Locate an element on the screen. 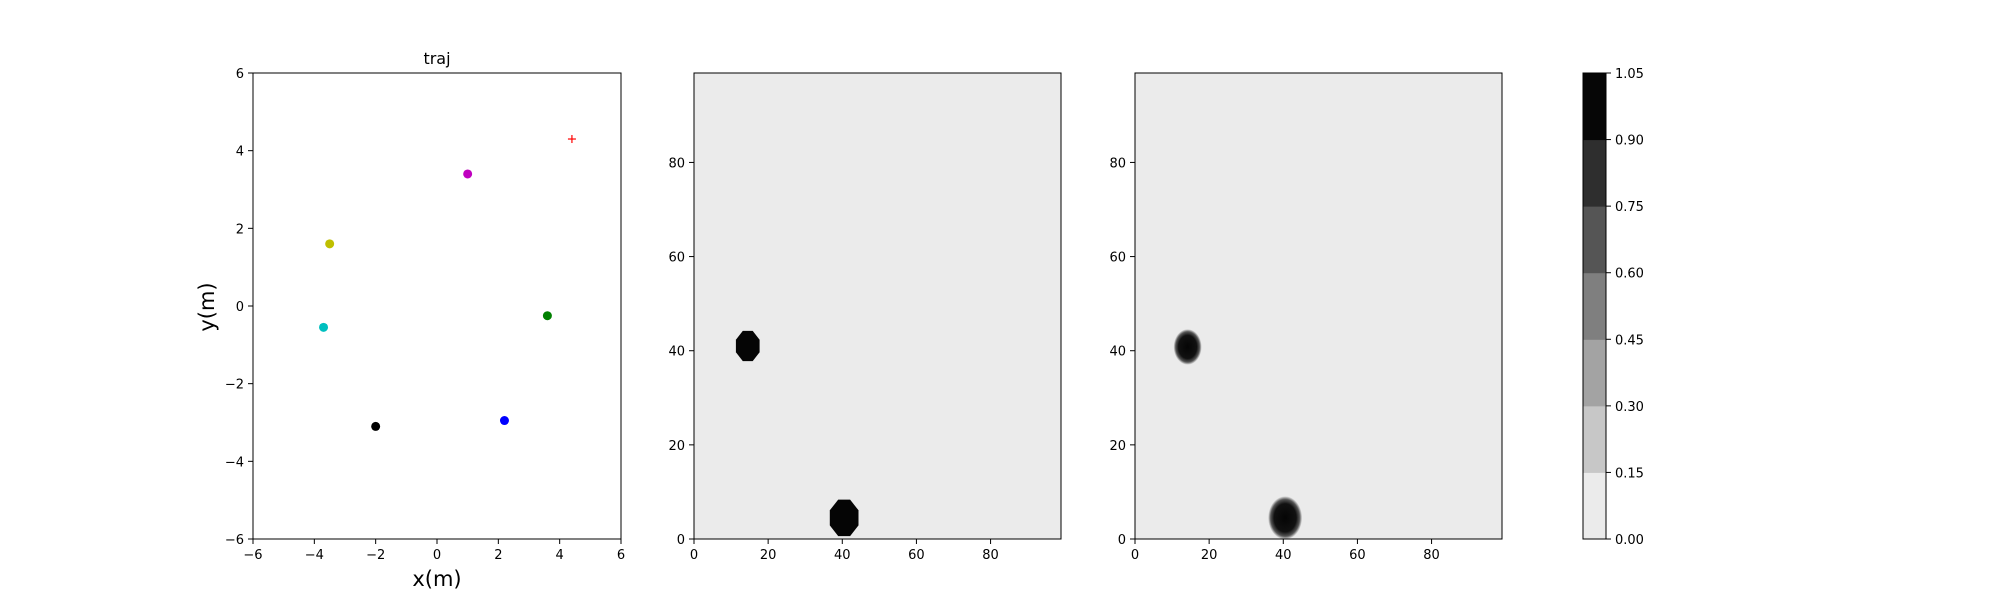 This screenshot has height=600, width=2000. x-tick-label: 4 is located at coordinates (560, 555).